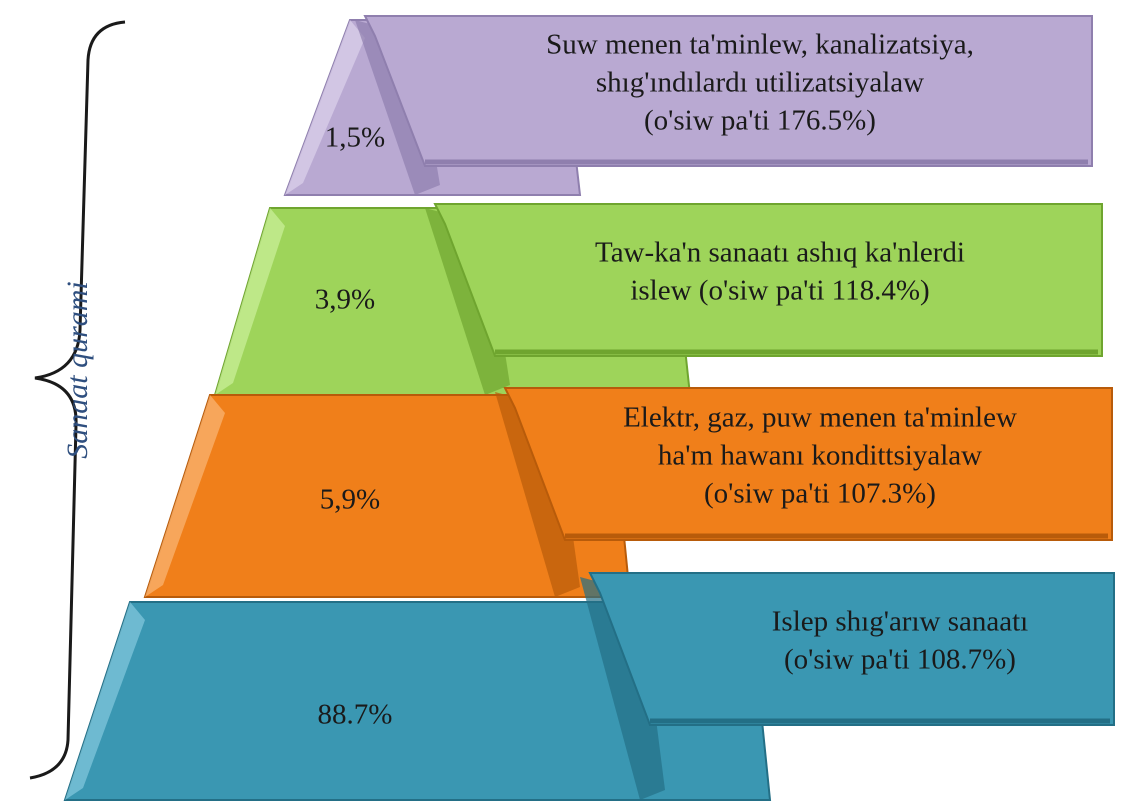 Image resolution: width=1127 pixels, height=803 pixels. Describe the element at coordinates (350, 500) in the screenshot. I see `tier-percent: 5,9%` at that location.